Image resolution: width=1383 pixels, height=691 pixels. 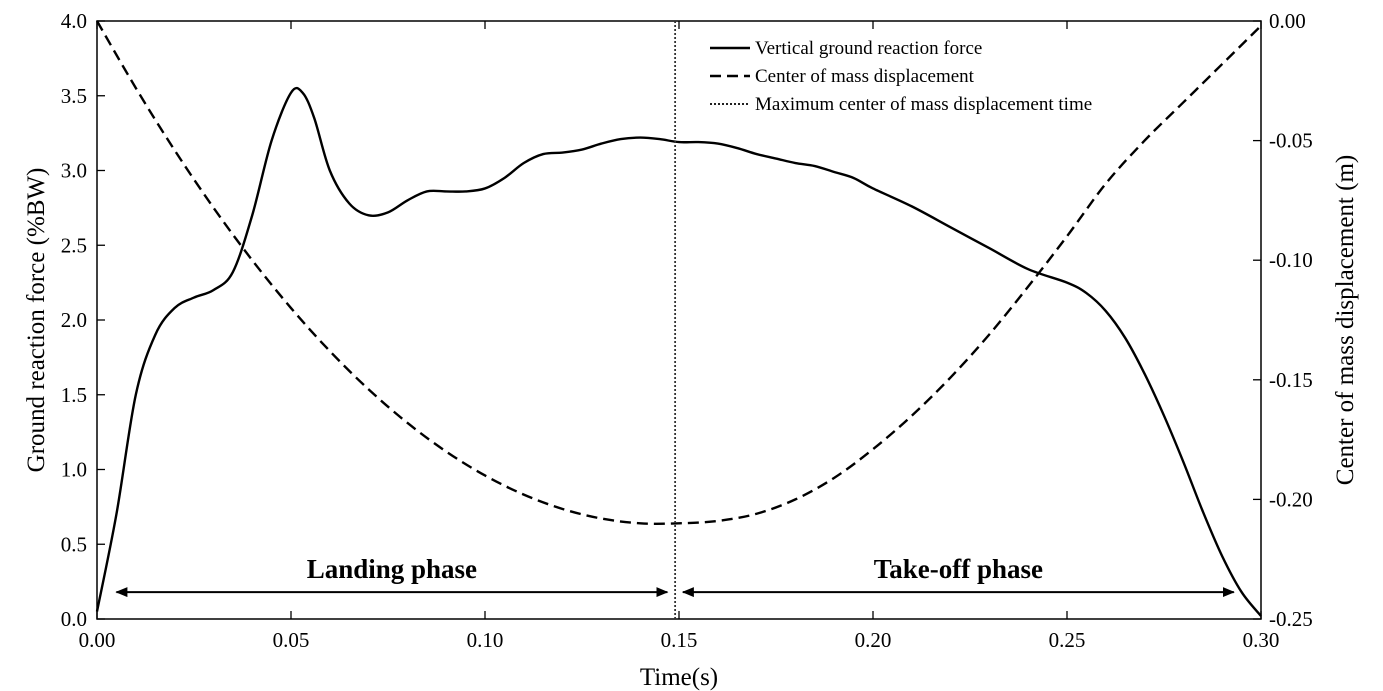 I want to click on y-right-tick-label: -0.15, so click(x=1291, y=380).